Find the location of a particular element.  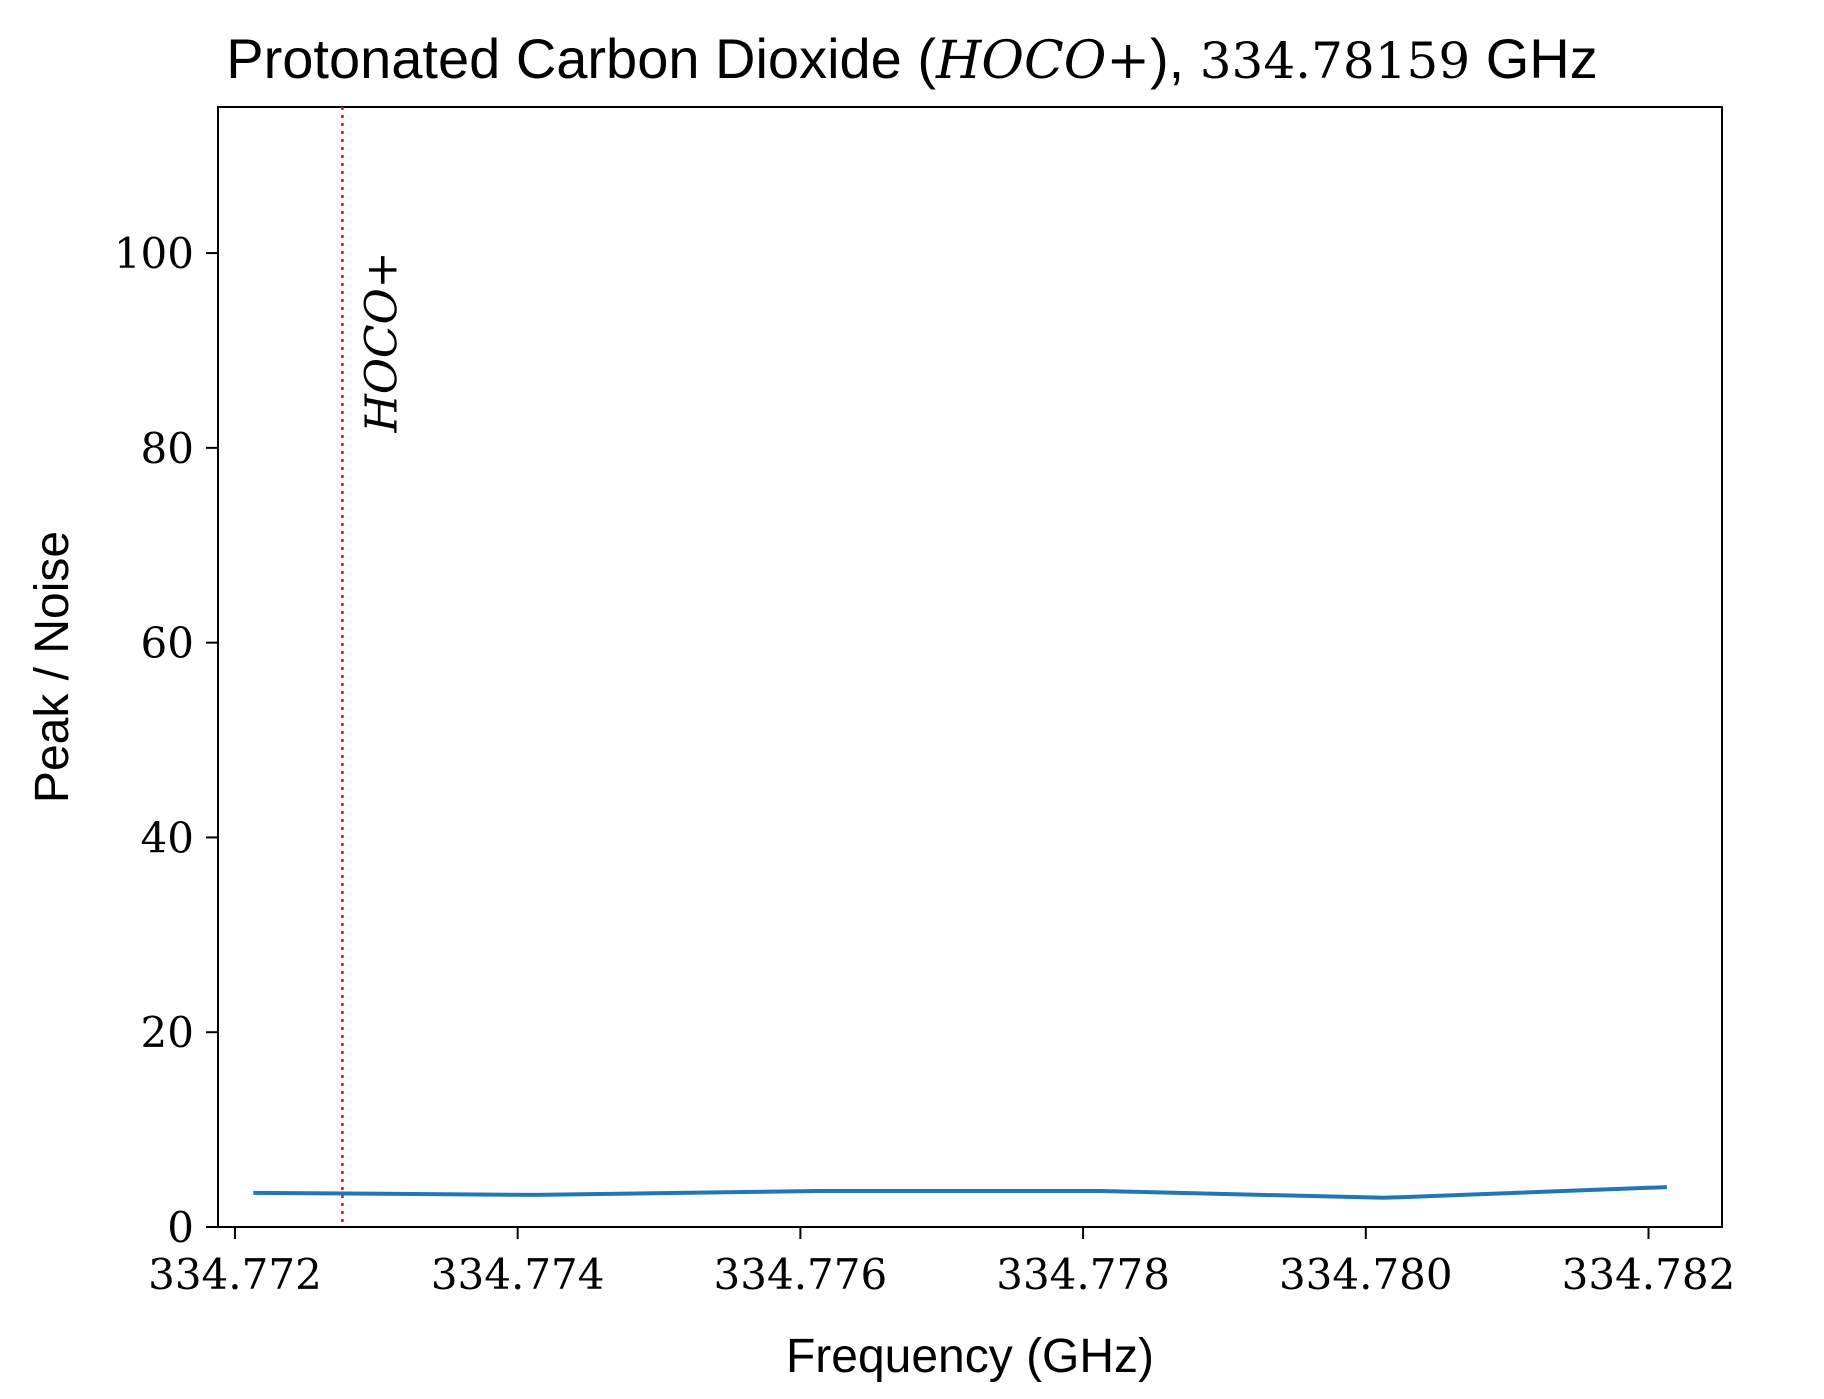

y-tick-label: 80 is located at coordinates (167, 448).